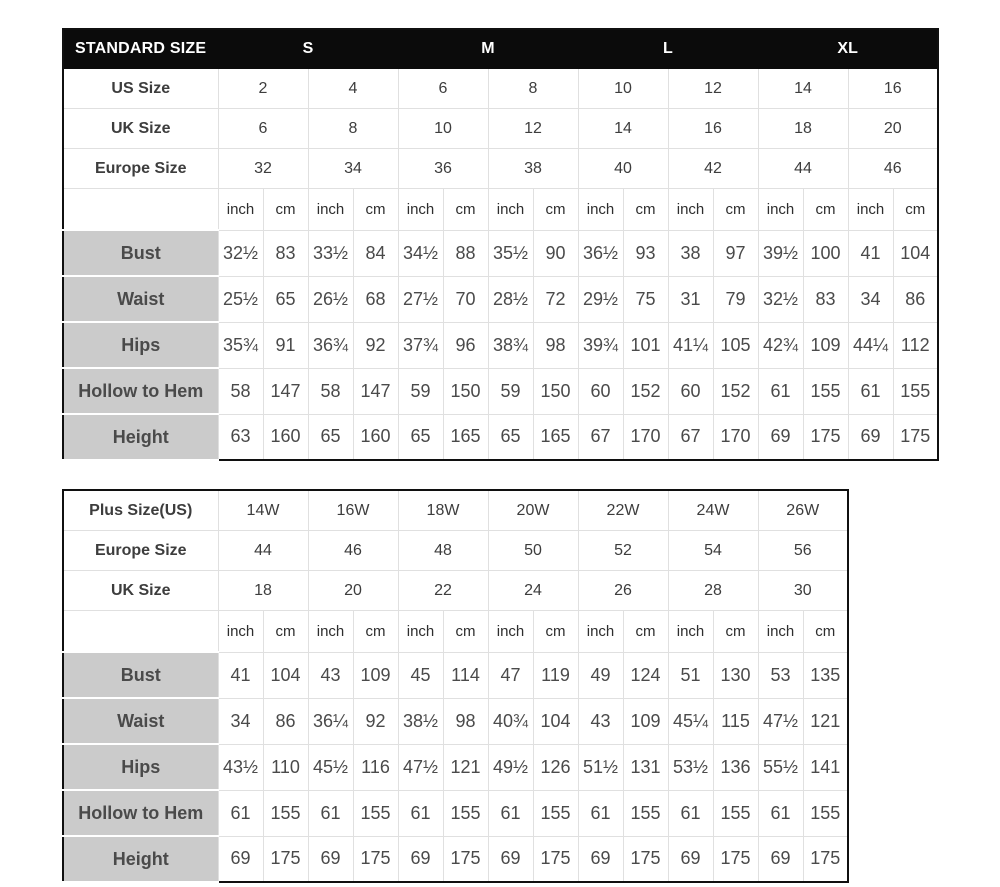  Describe the element at coordinates (735, 391) in the screenshot. I see `measure-value-cell: 152` at that location.